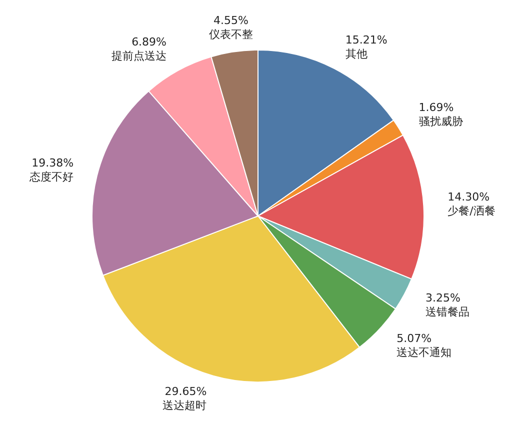  Describe the element at coordinates (184, 405) in the screenshot. I see `slice-label: 送达超时` at that location.